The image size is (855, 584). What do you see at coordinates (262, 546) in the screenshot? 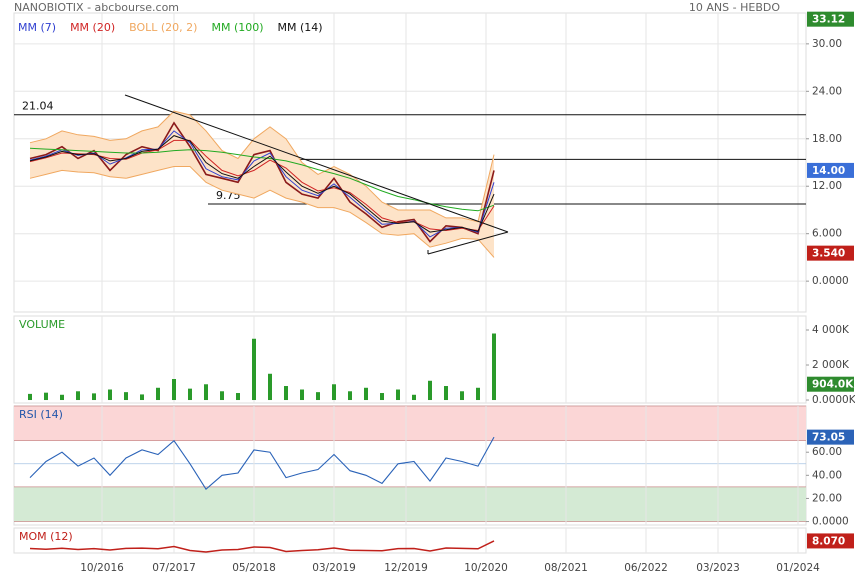
I see `momentum-line` at bounding box center [262, 546].